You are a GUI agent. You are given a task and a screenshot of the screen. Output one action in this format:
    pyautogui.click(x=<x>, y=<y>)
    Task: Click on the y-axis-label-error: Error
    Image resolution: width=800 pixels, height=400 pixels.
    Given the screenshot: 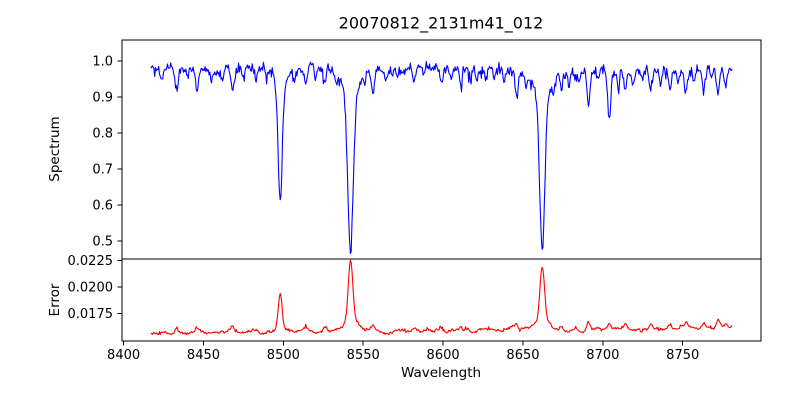 What is the action you would take?
    pyautogui.click(x=55, y=300)
    